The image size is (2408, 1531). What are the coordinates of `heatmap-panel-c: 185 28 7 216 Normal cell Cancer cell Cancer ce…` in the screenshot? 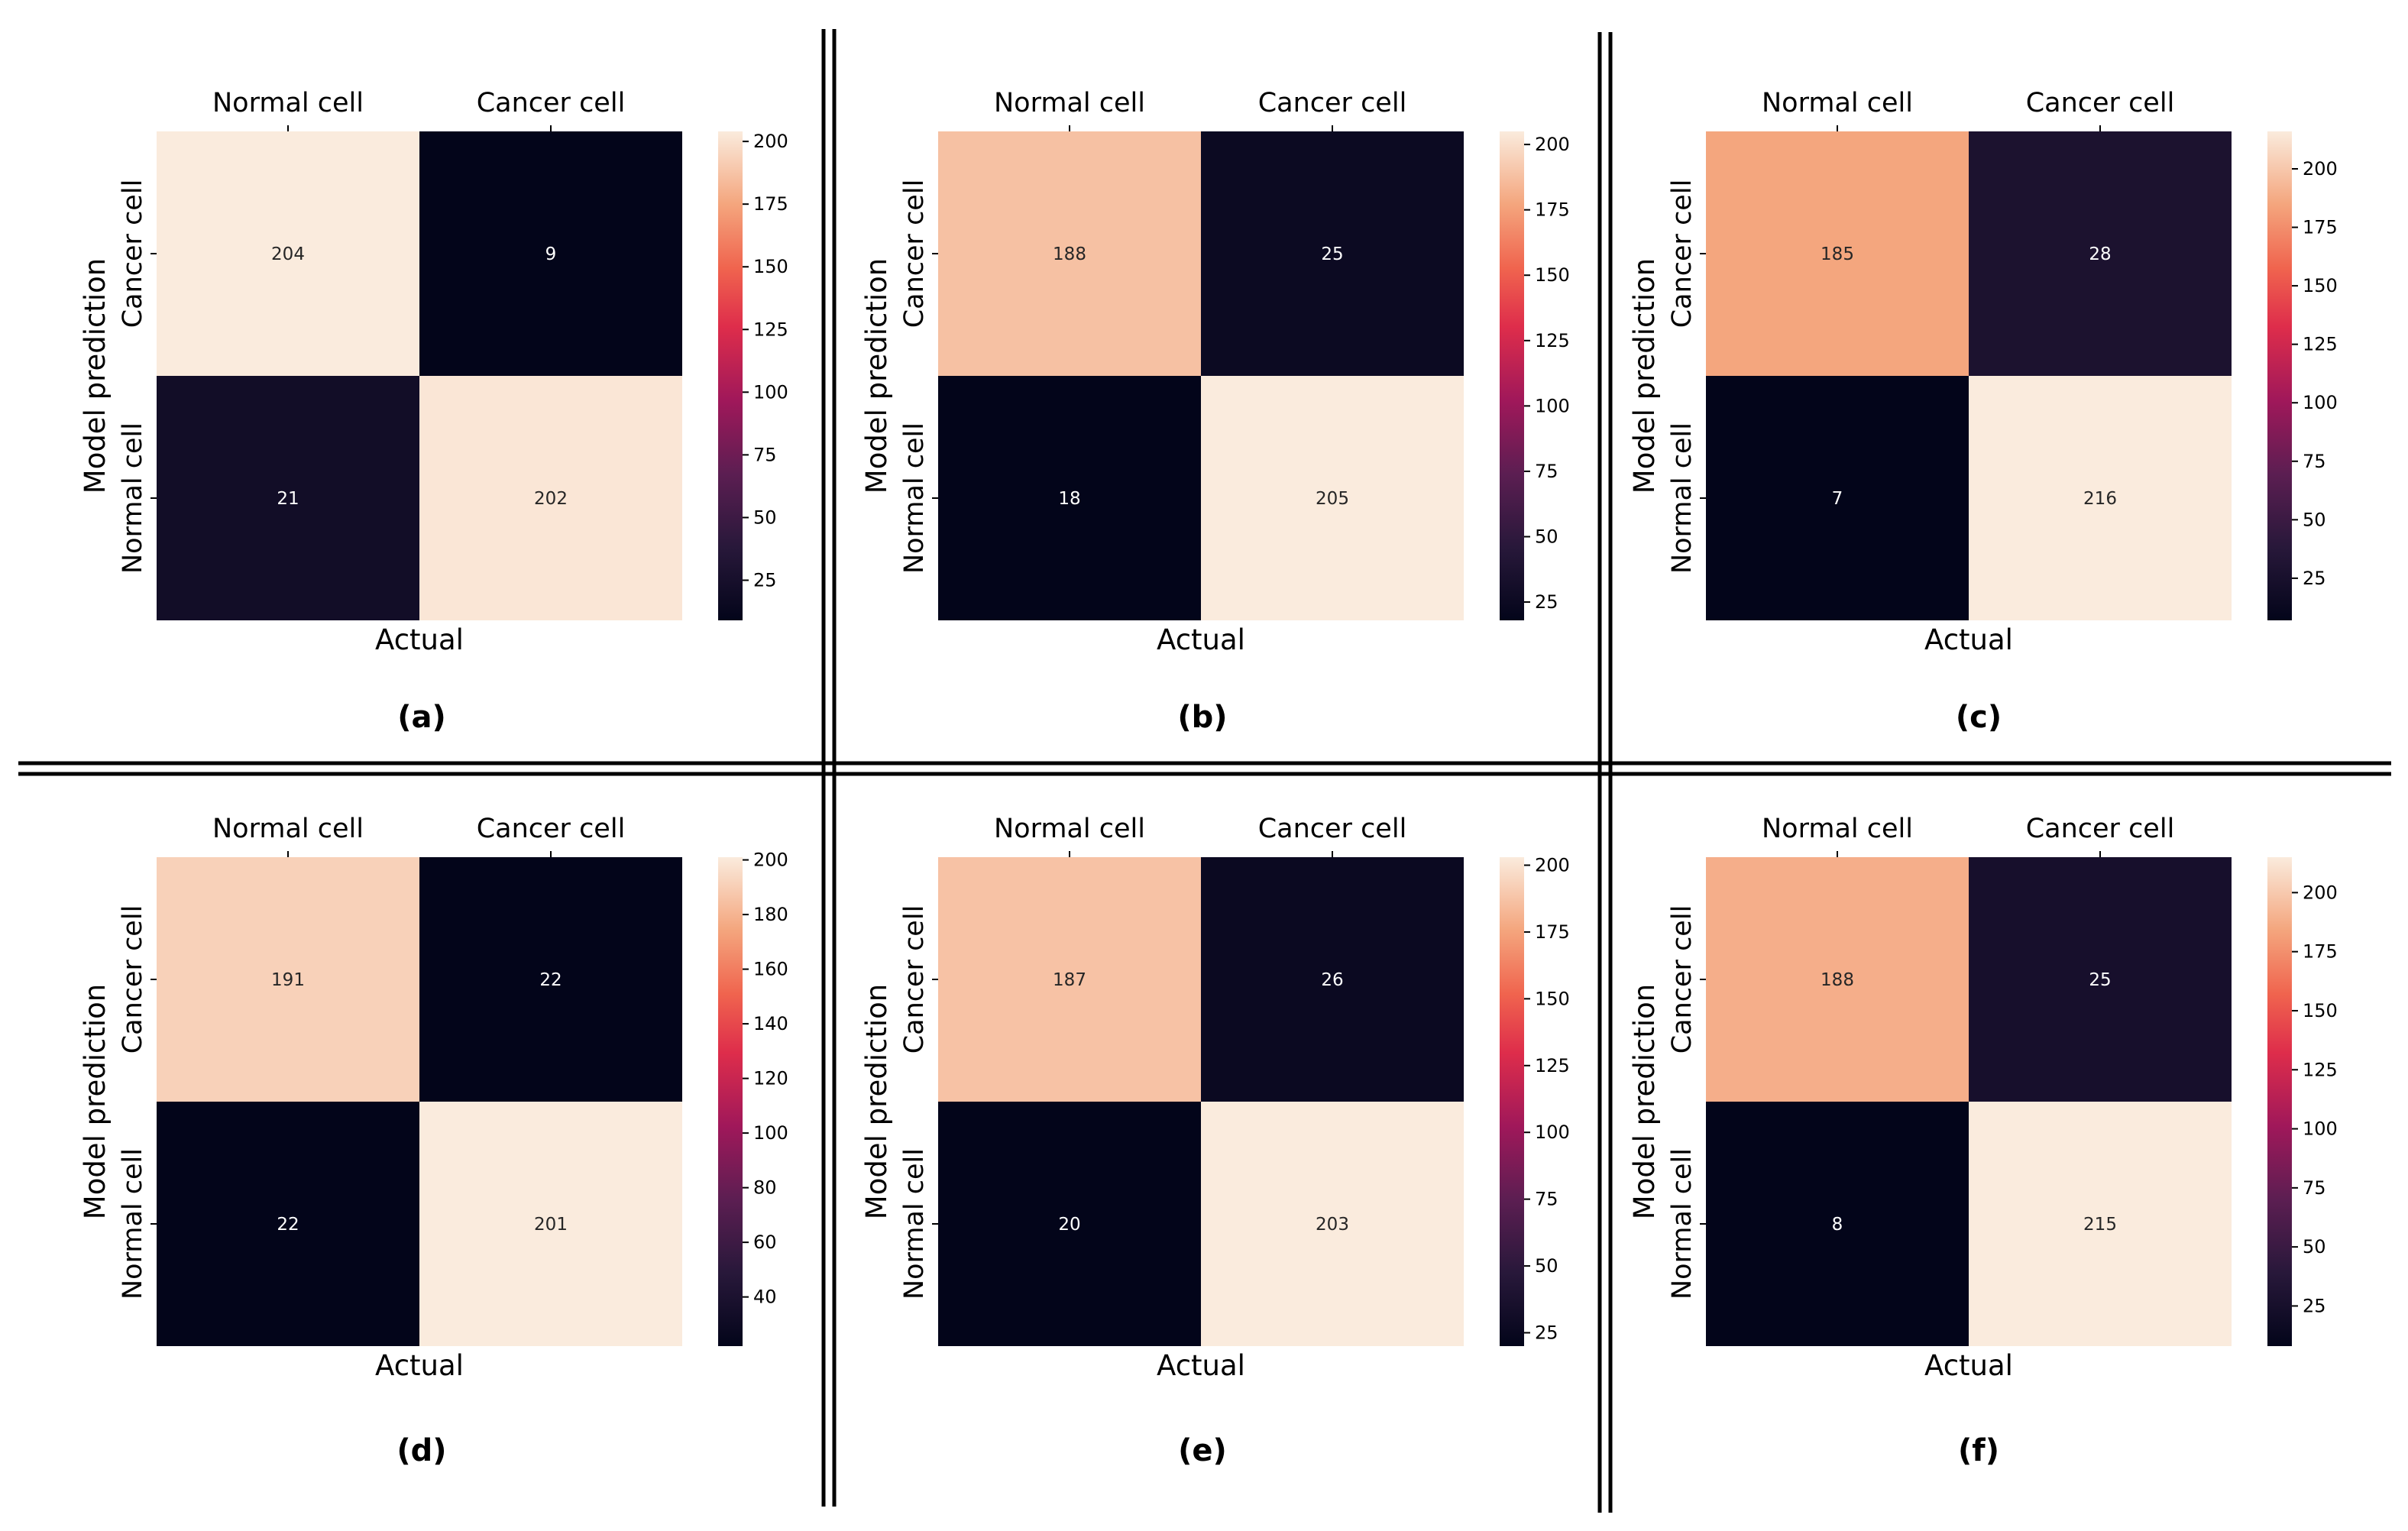 It's located at (1983, 411).